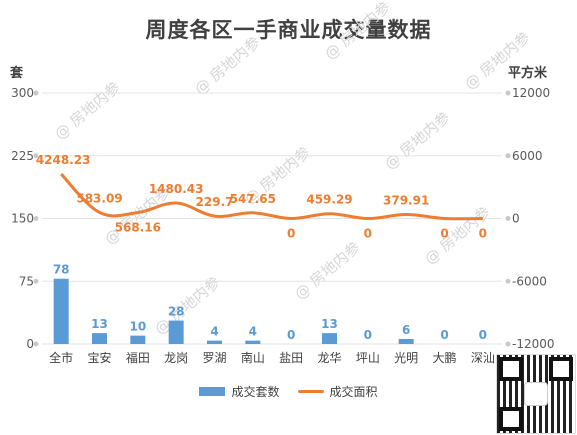 The image size is (577, 435). I want to click on line-data-label: 459.29, so click(329, 200).